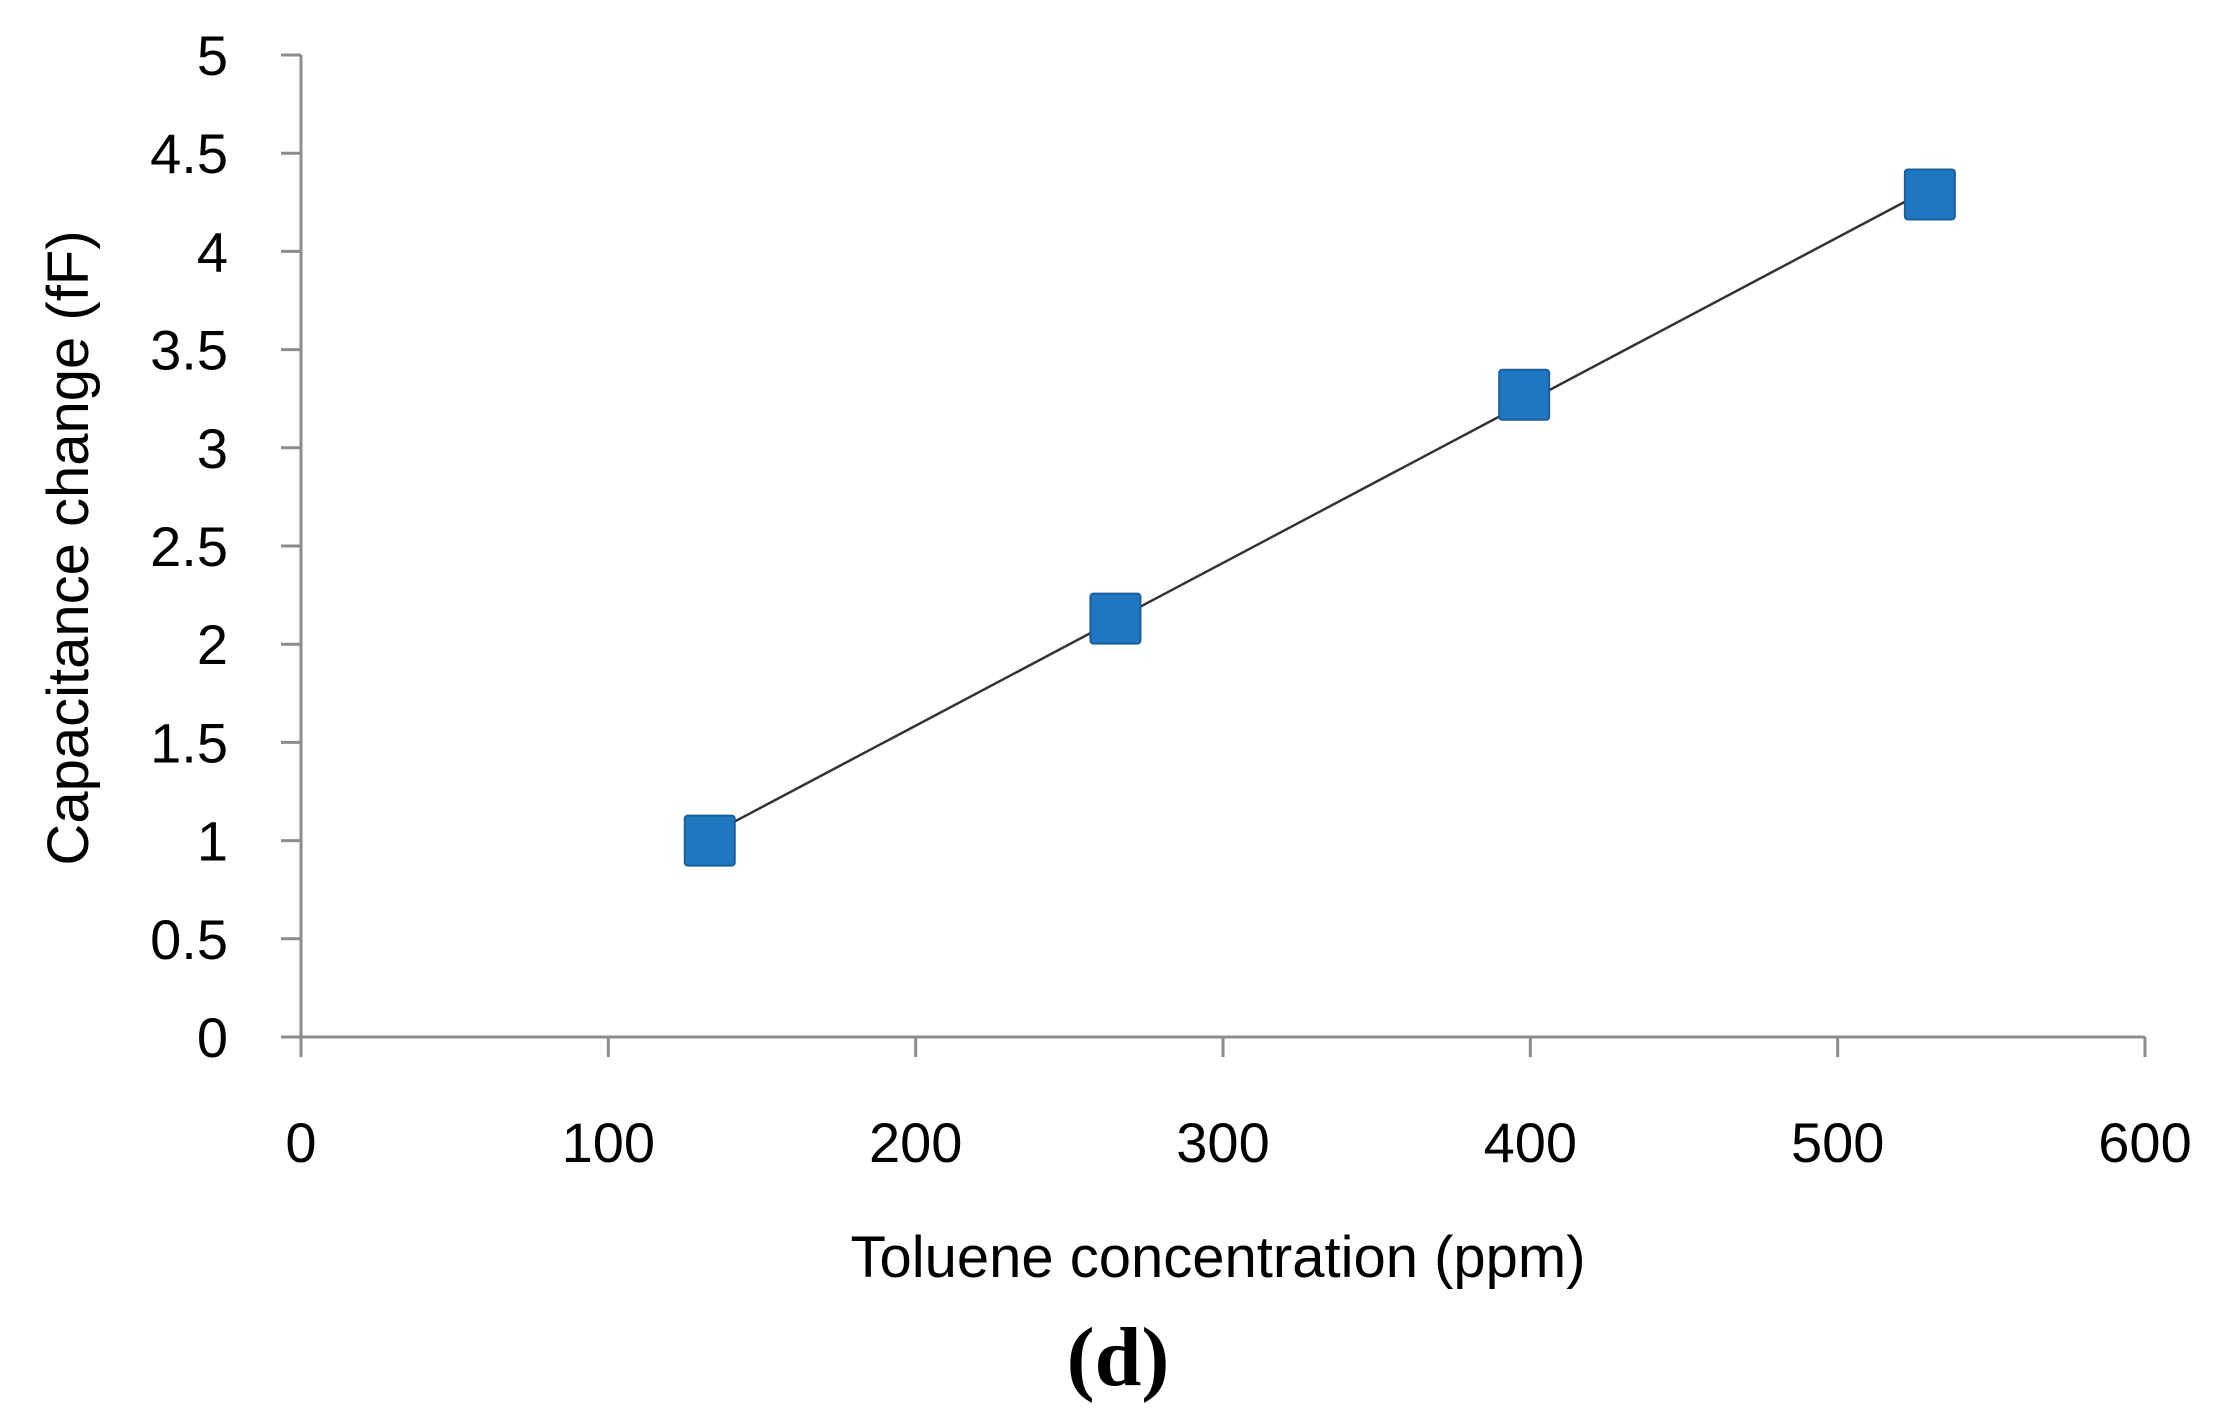 This screenshot has height=1419, width=2213. I want to click on y-tick-label: 0.5, so click(189, 939).